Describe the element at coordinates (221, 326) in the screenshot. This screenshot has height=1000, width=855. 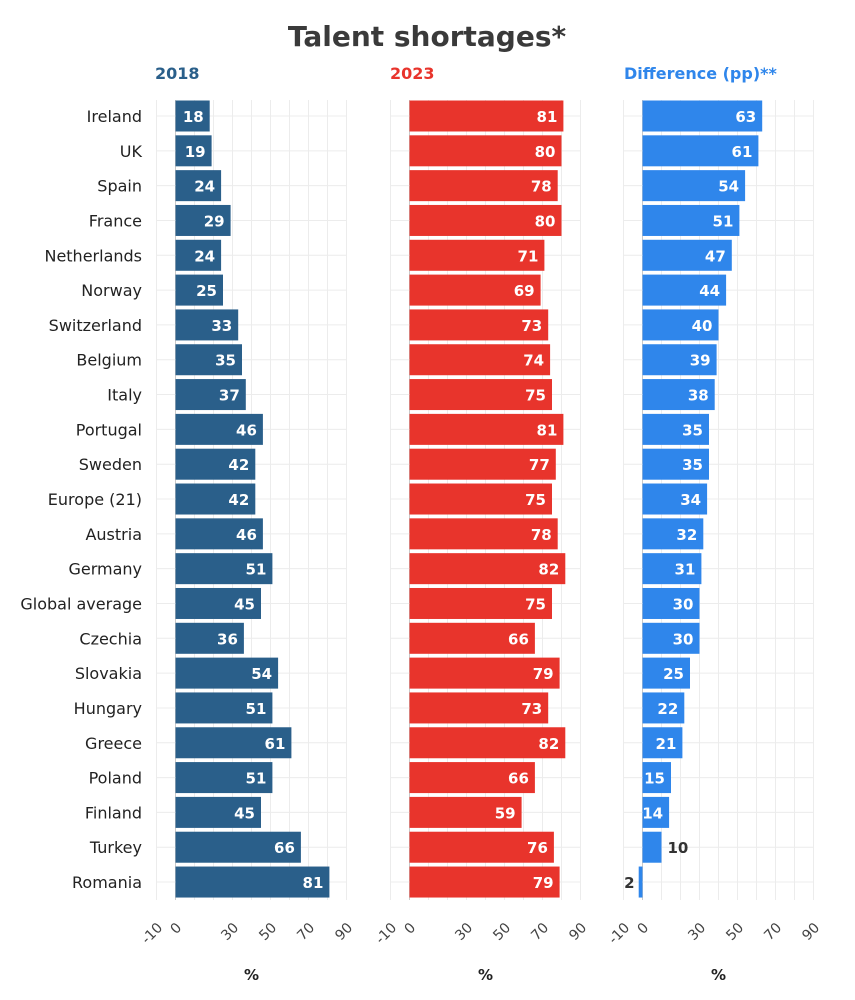
I see `value-label: 33` at that location.